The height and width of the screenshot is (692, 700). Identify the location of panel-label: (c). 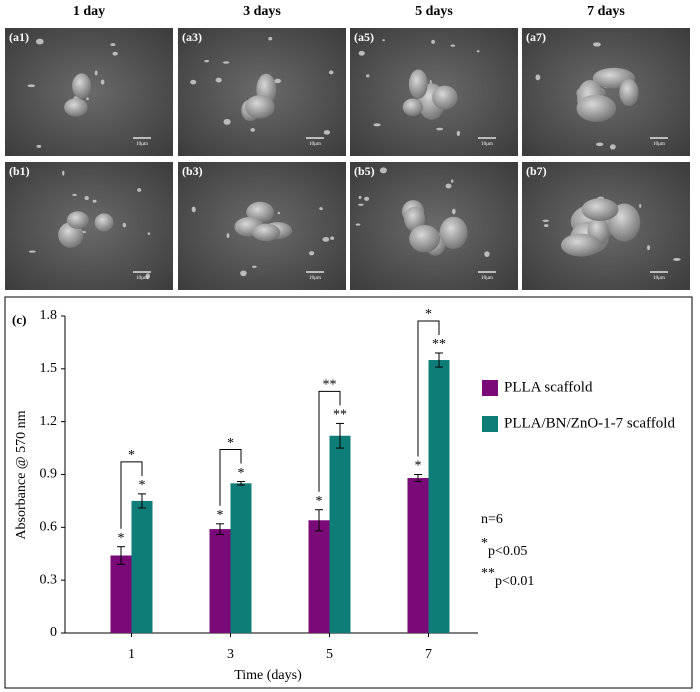
(19, 319).